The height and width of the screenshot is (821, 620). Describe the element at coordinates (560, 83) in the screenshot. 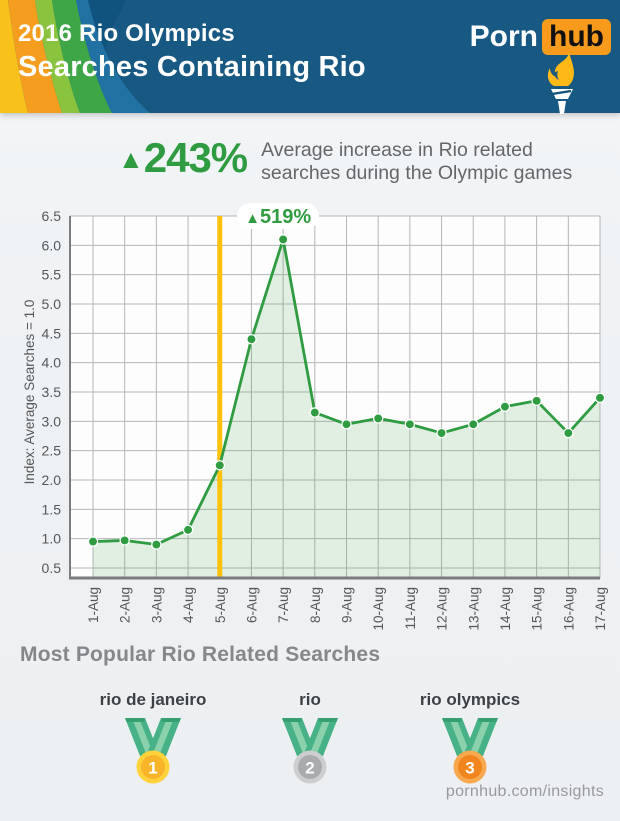

I see `olympic-torch-icon` at that location.